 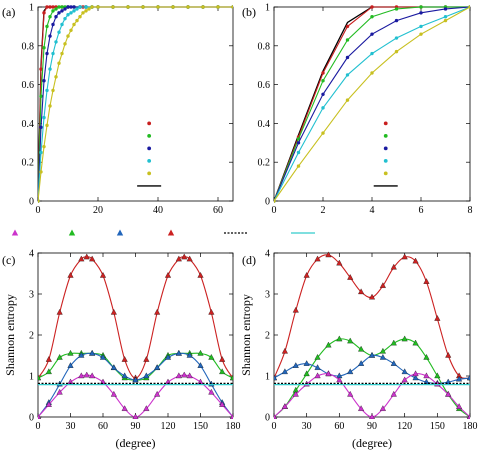 I want to click on x-tick-label: 30, so click(x=307, y=426).